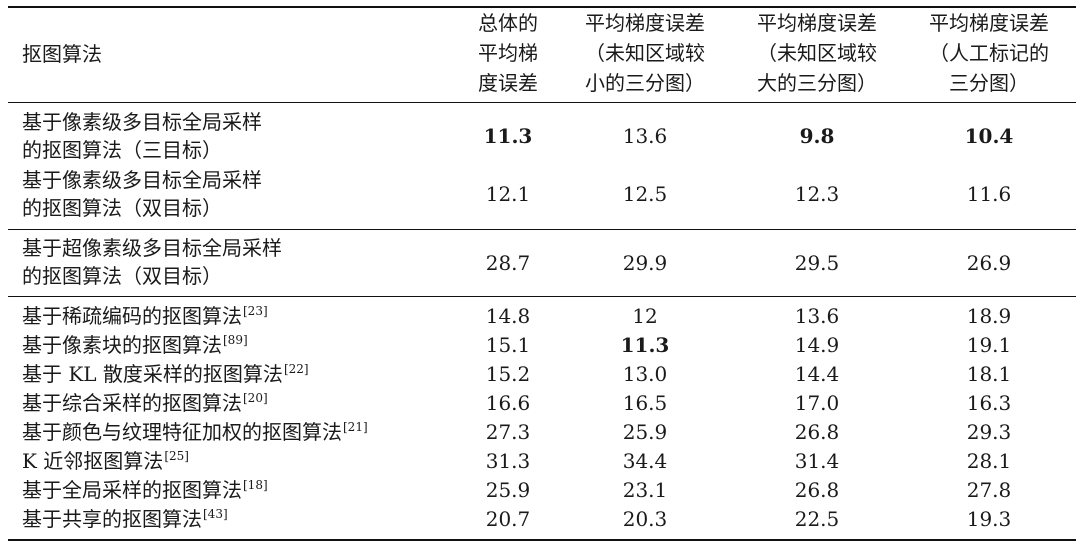  What do you see at coordinates (93, 461) in the screenshot?
I see `method-name: K 近邻抠图算法` at bounding box center [93, 461].